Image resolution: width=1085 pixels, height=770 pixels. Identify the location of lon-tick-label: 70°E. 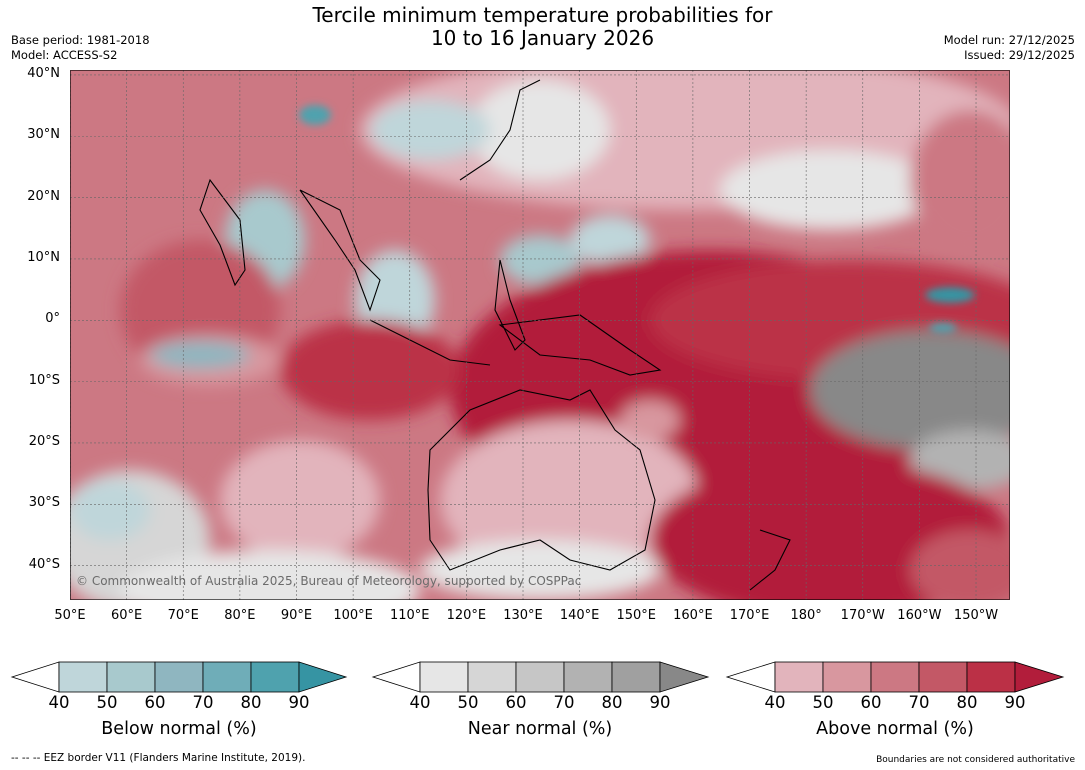
(183, 615).